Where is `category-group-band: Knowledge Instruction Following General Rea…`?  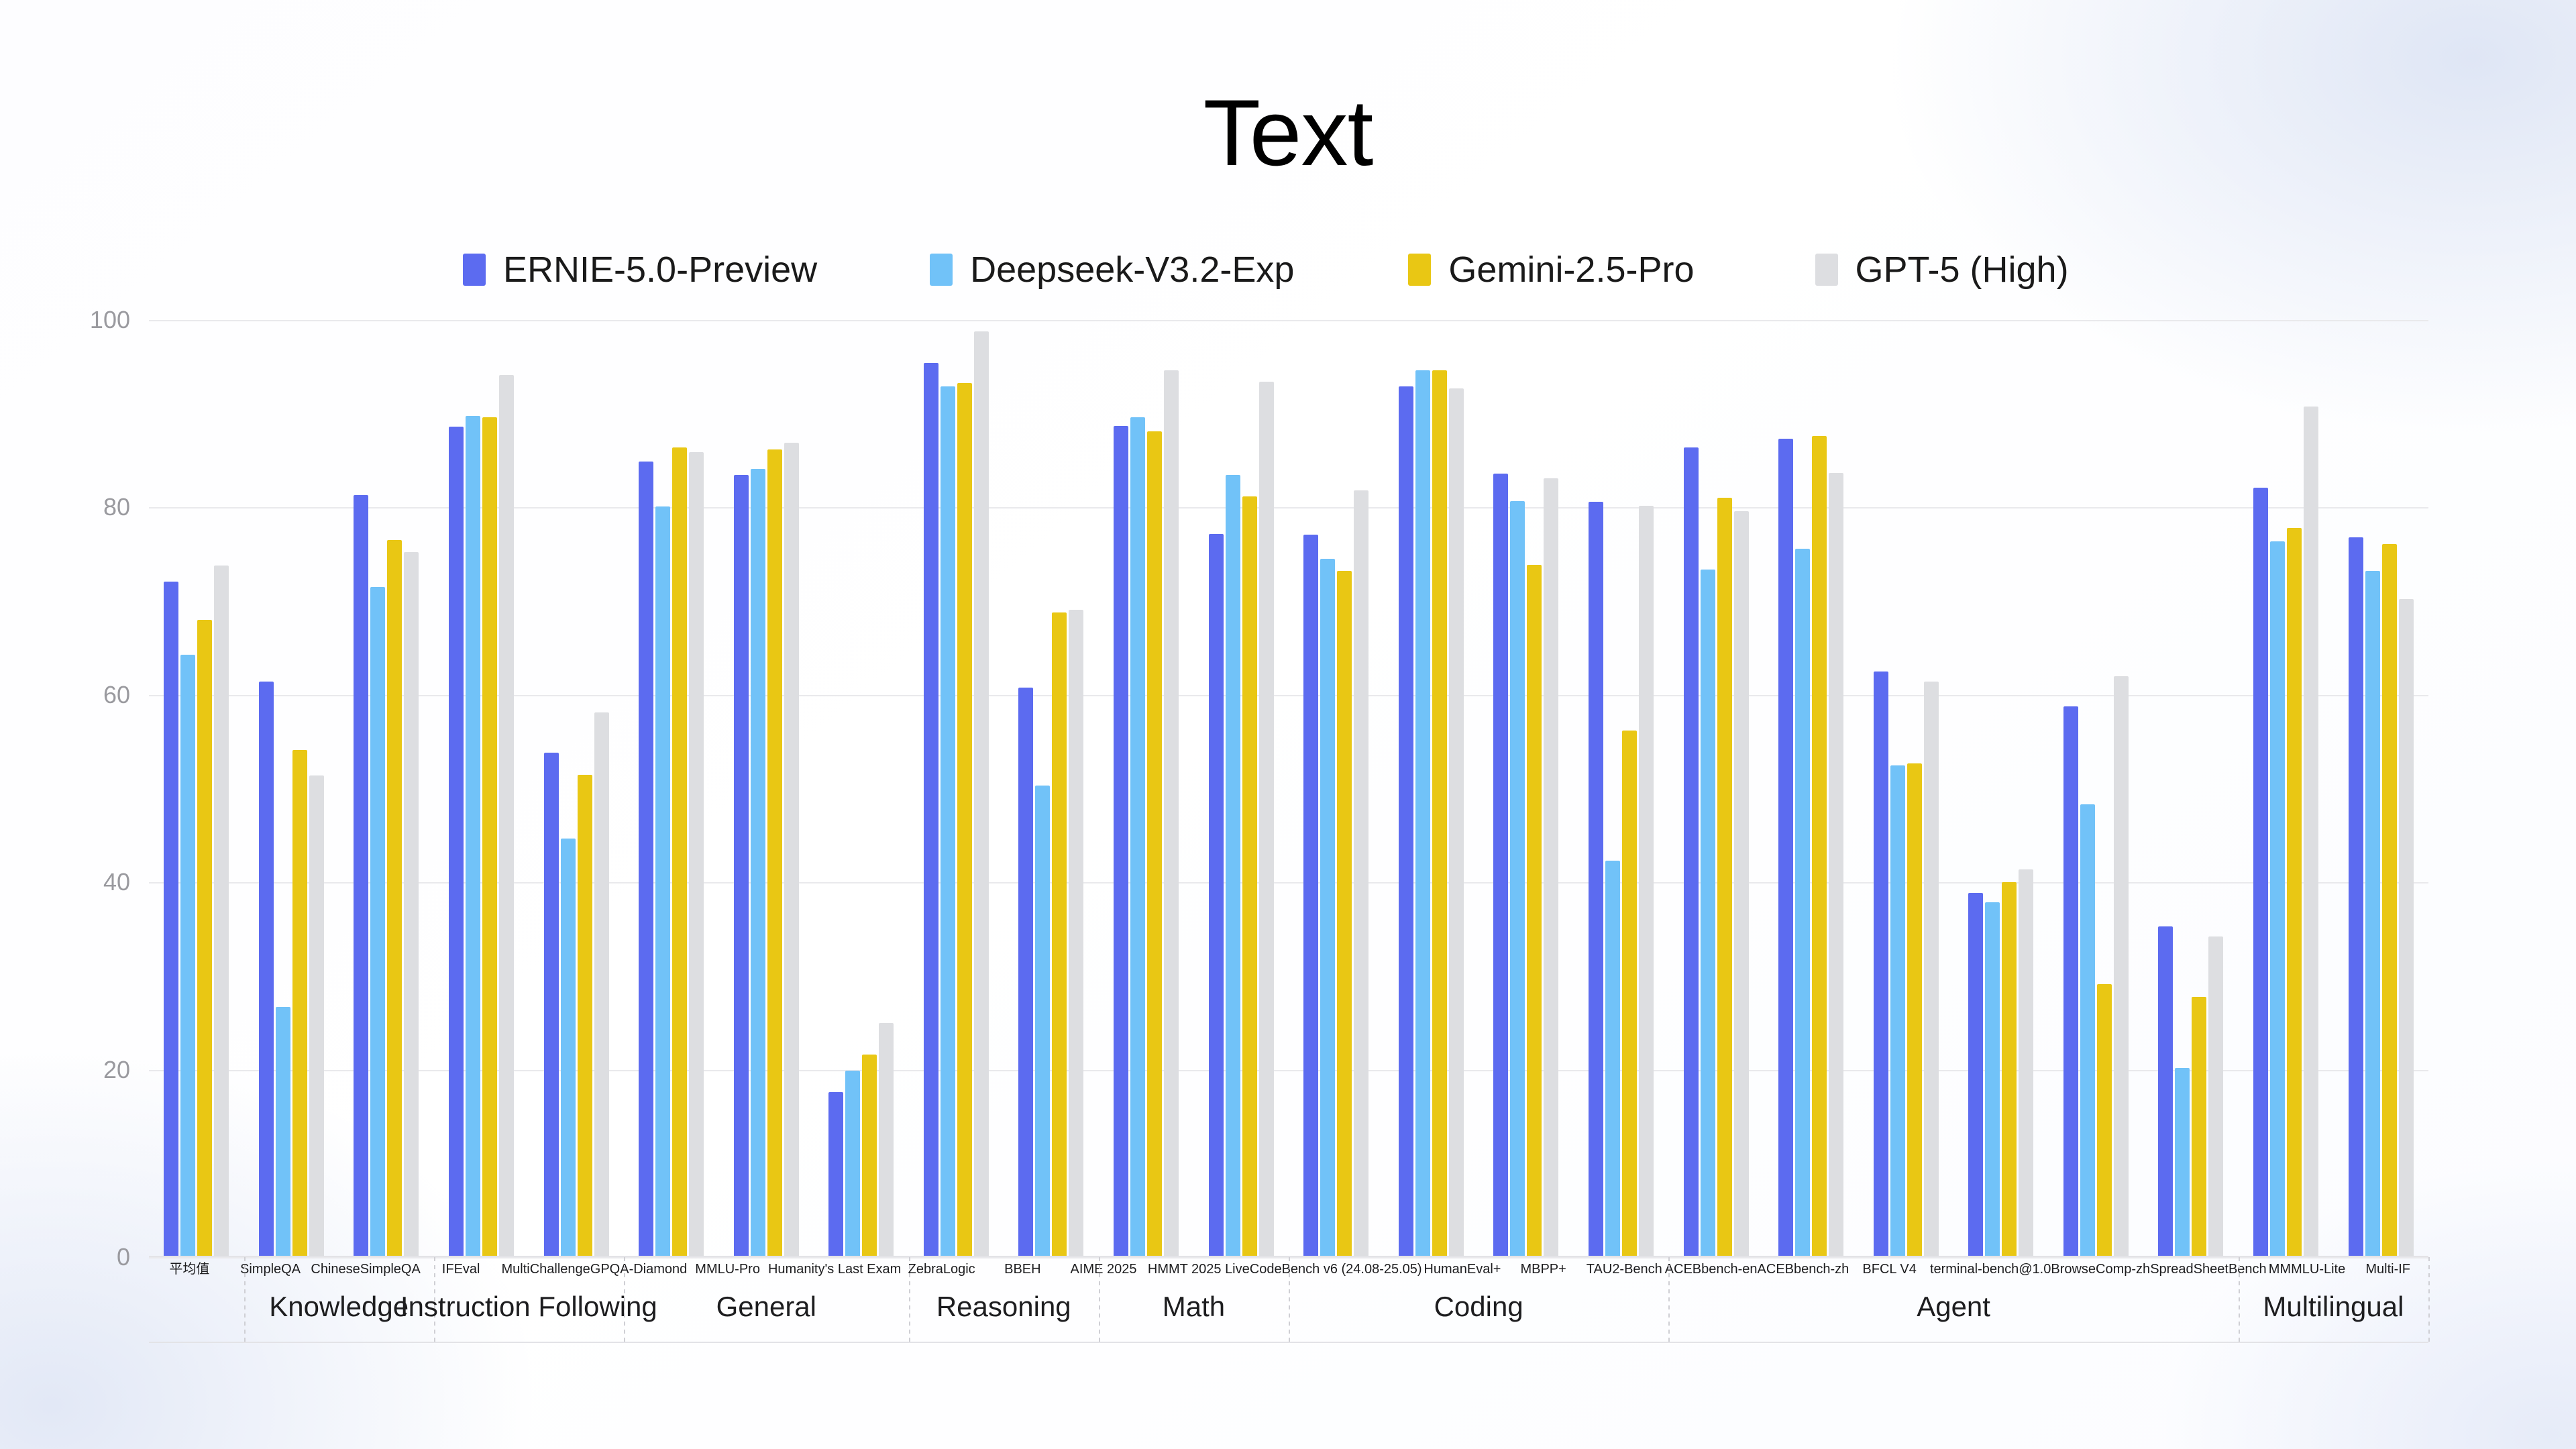 category-group-band: Knowledge Instruction Following General Rea… is located at coordinates (1289, 1300).